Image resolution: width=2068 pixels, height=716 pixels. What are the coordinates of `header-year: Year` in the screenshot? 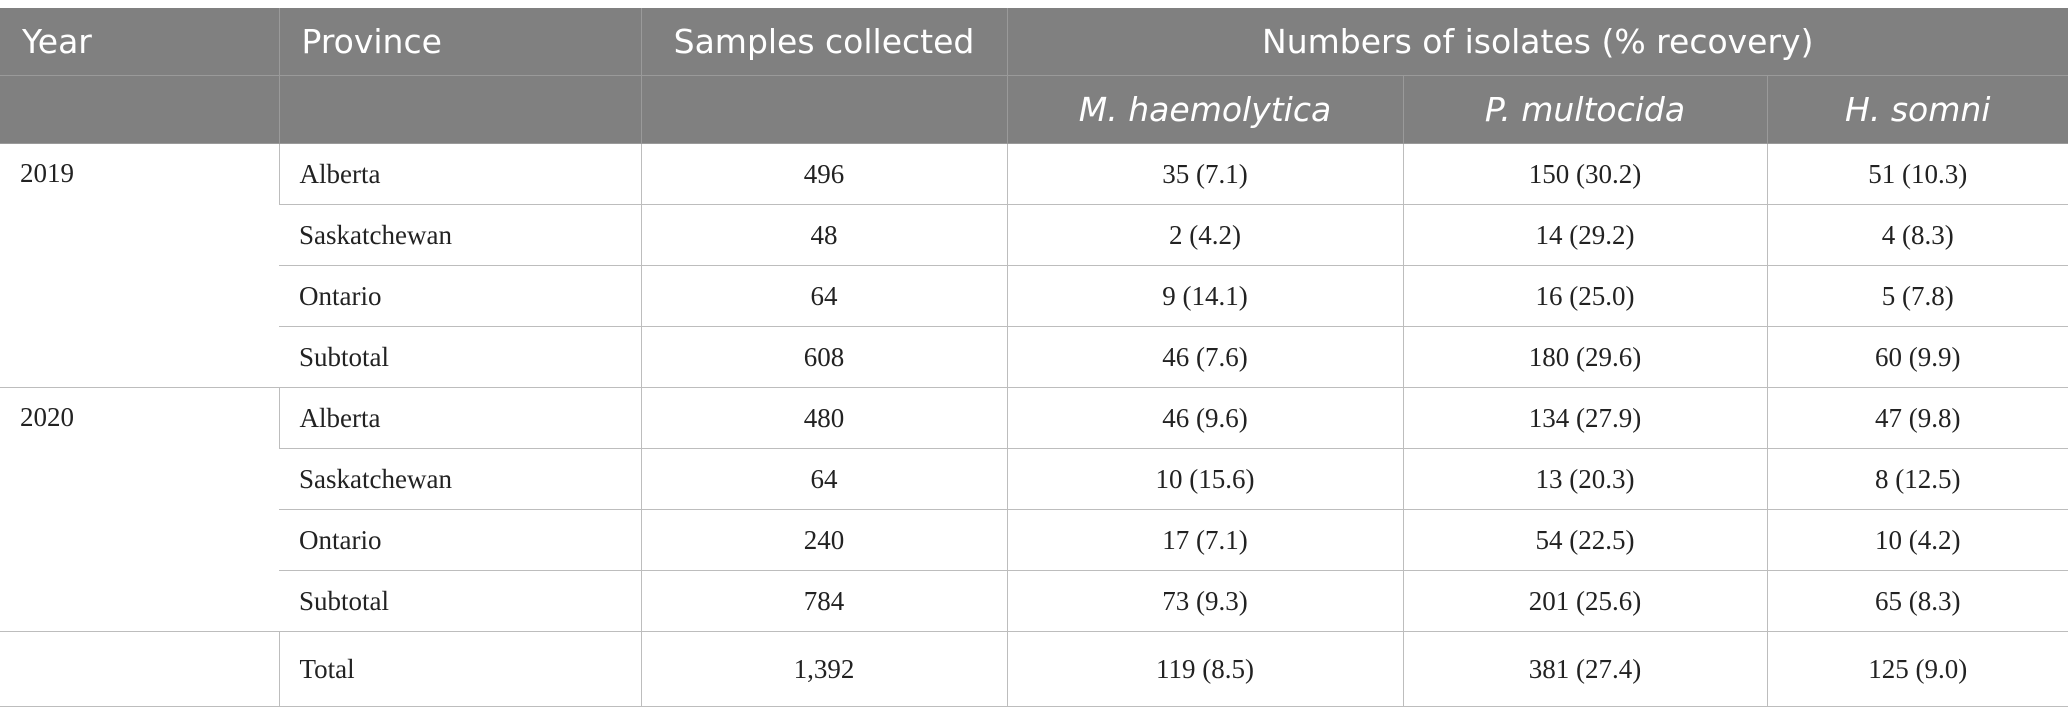 It's located at (139, 42).